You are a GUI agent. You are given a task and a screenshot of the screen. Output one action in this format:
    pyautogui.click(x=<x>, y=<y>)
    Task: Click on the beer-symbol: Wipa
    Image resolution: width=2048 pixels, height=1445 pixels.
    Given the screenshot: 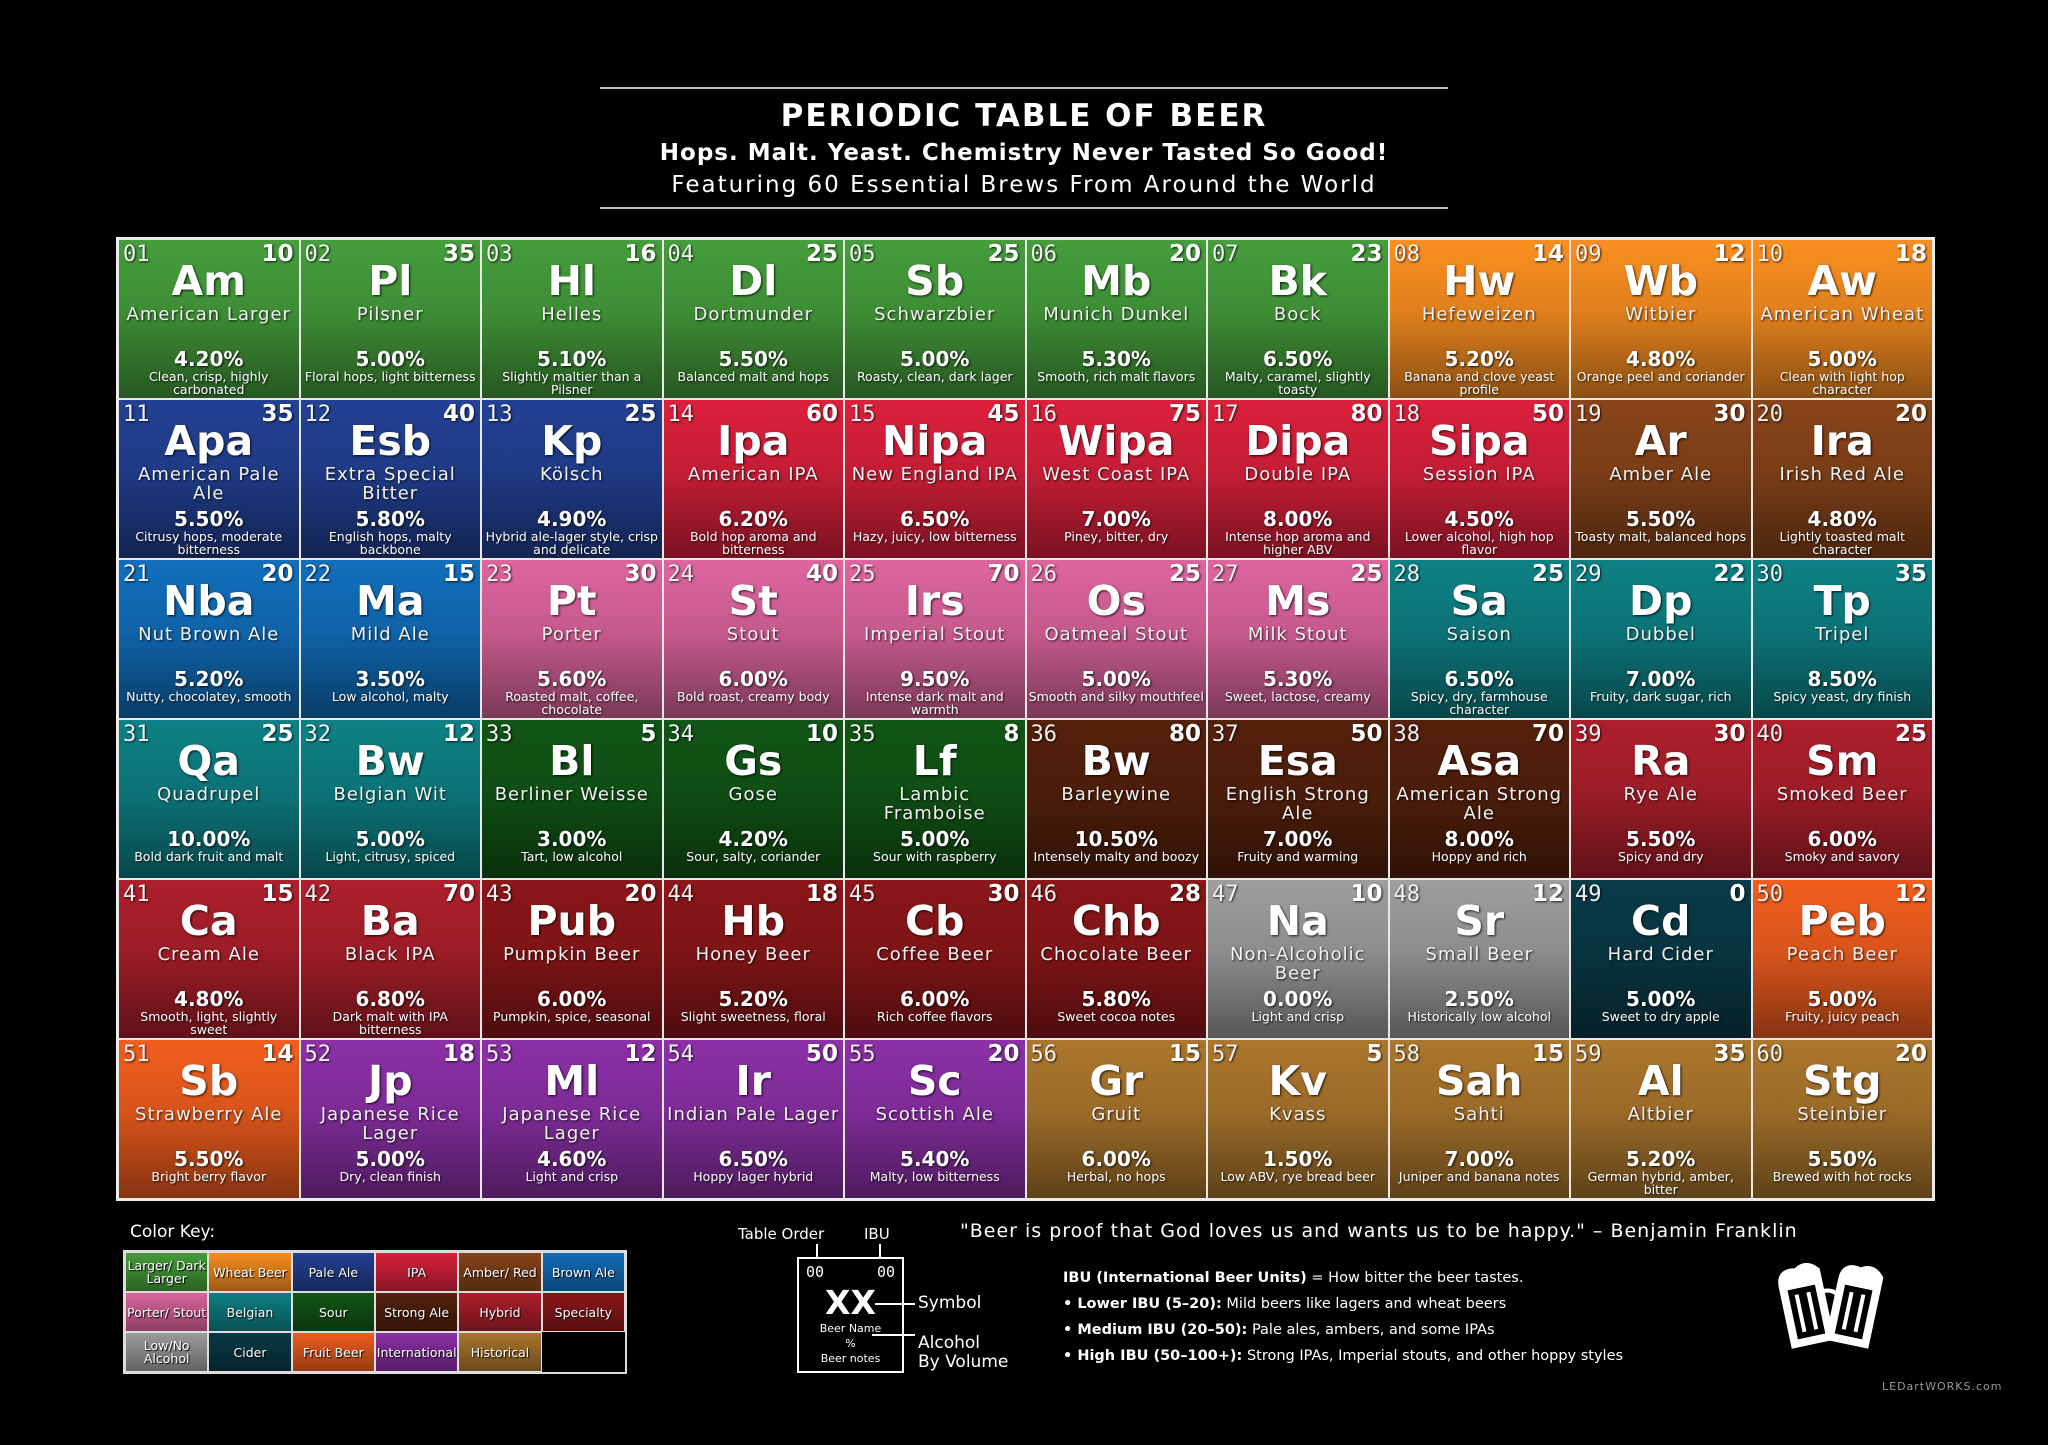 What is the action you would take?
    pyautogui.click(x=1116, y=441)
    